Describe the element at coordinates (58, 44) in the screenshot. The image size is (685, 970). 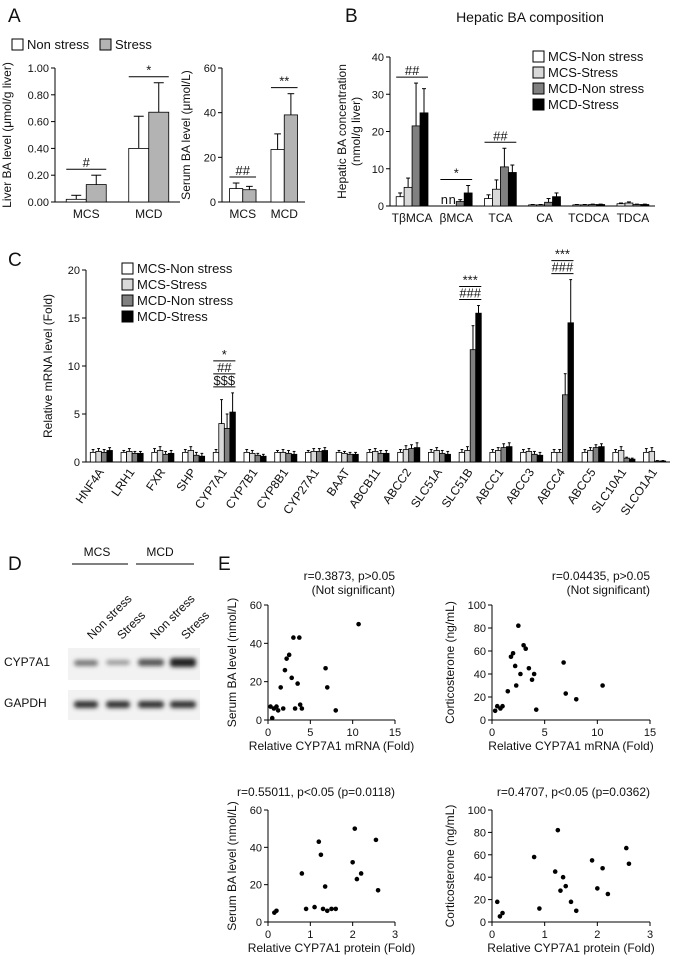
I see `legend-label: Non stress` at that location.